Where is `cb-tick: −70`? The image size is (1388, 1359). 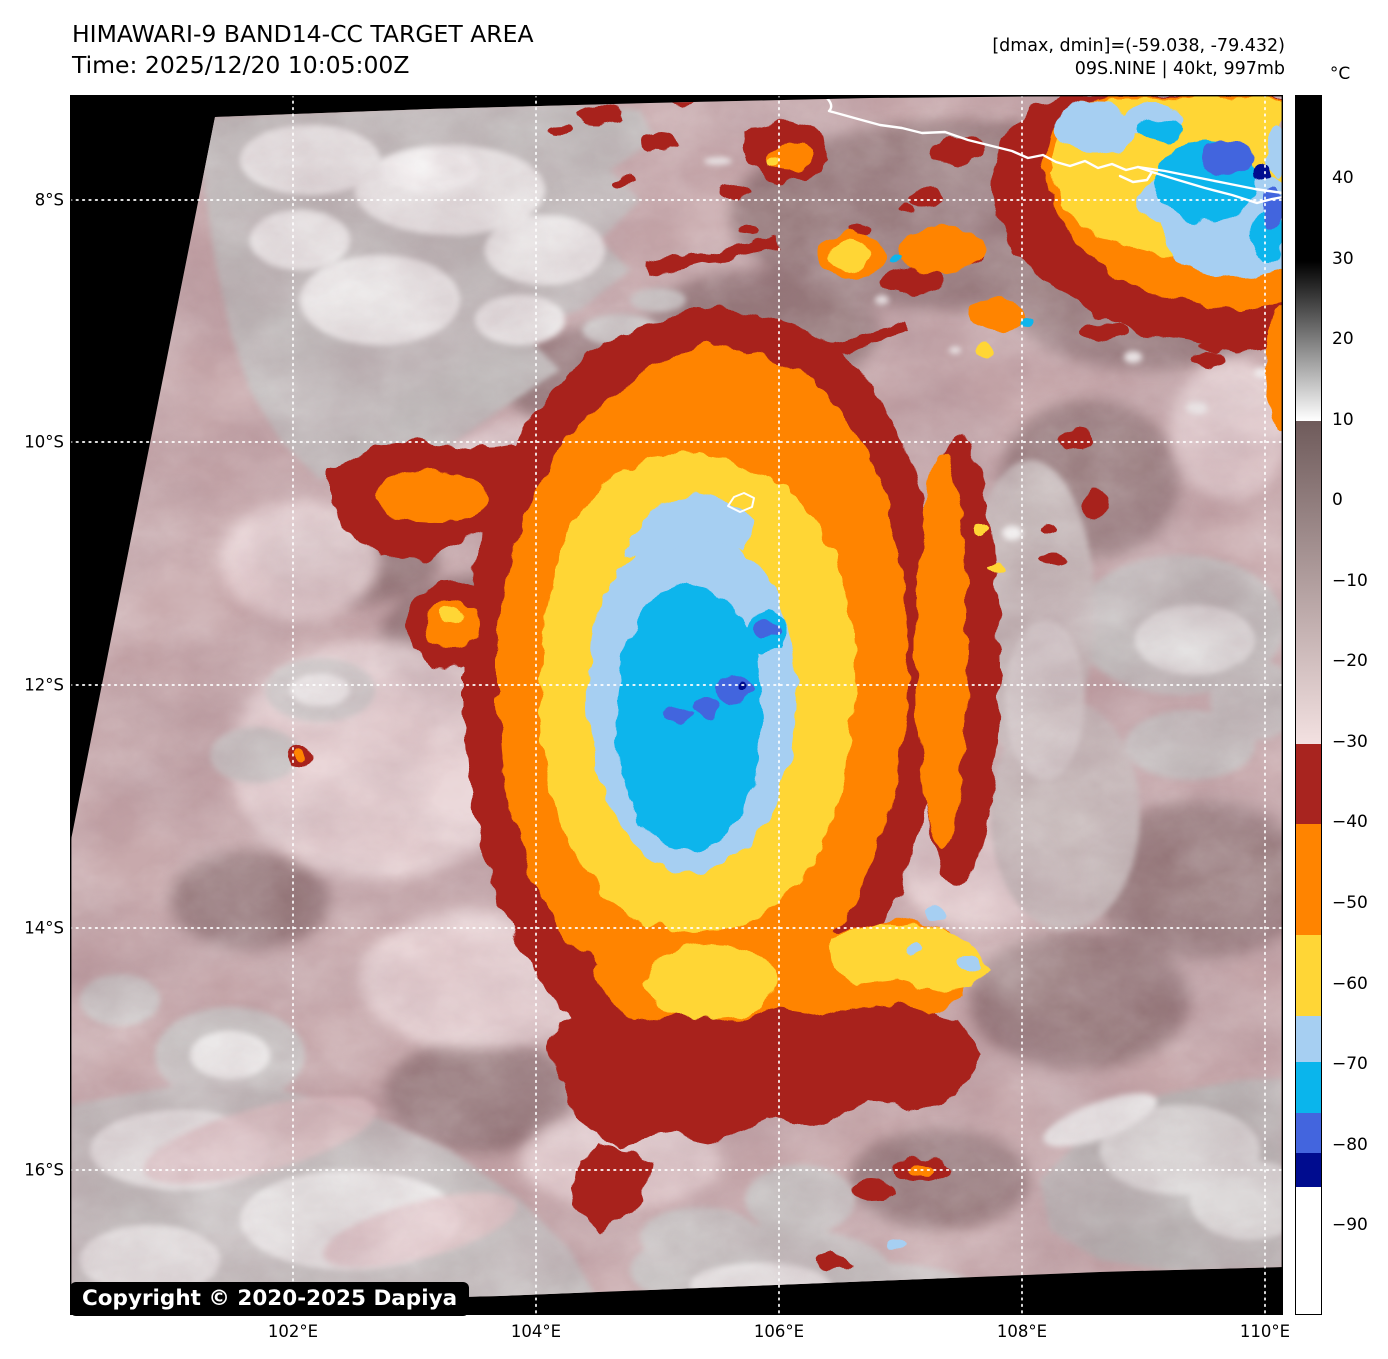 cb-tick: −70 is located at coordinates (1350, 1064).